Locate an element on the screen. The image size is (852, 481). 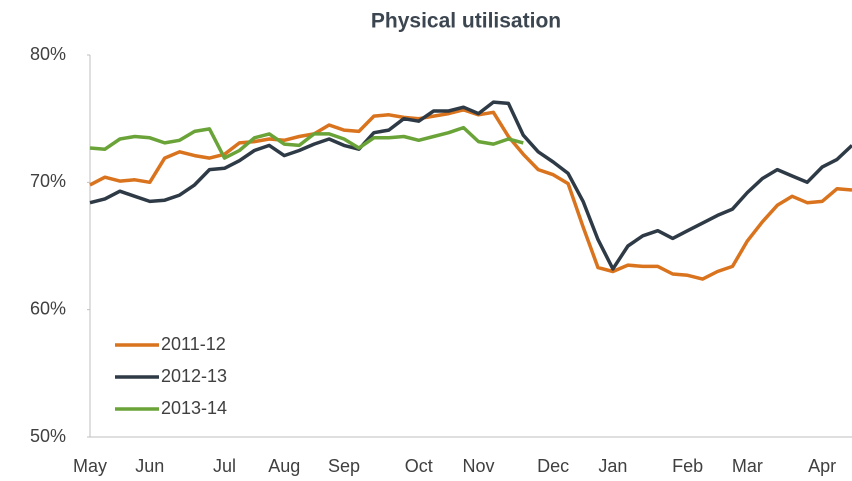
x-tick-label: Jul is located at coordinates (224, 466).